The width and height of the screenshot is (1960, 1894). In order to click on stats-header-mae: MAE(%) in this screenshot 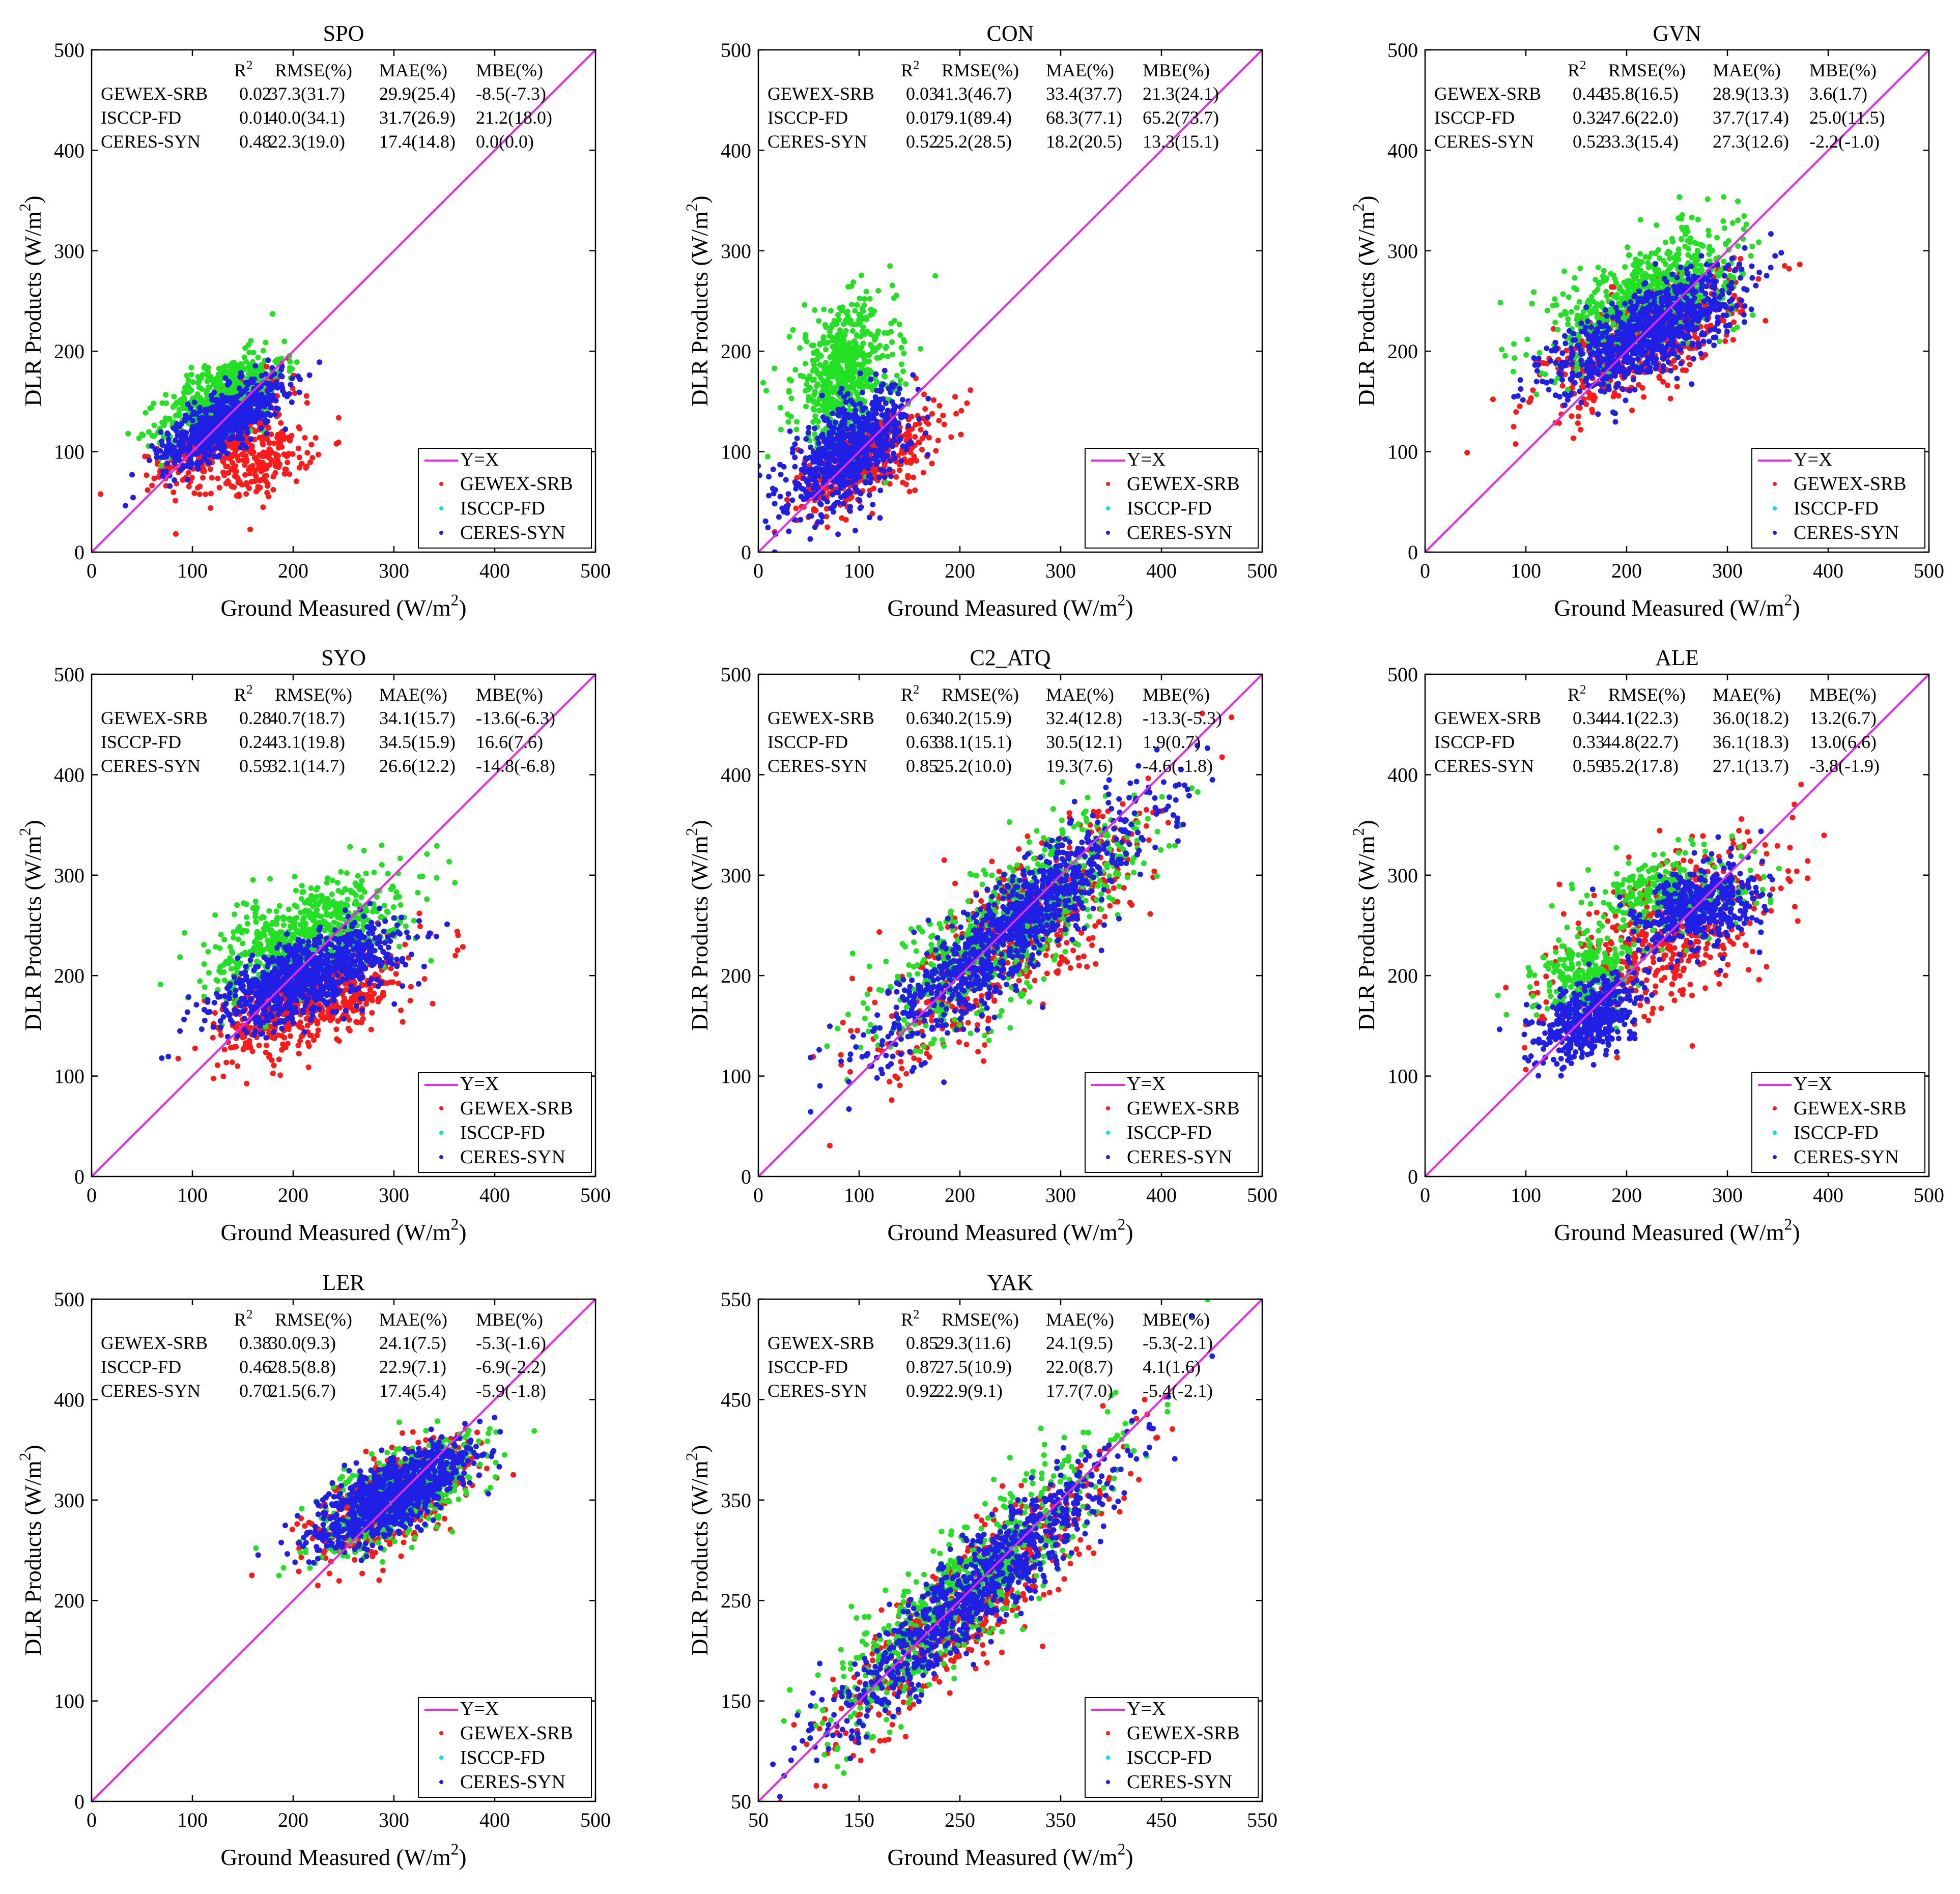, I will do `click(1080, 70)`.